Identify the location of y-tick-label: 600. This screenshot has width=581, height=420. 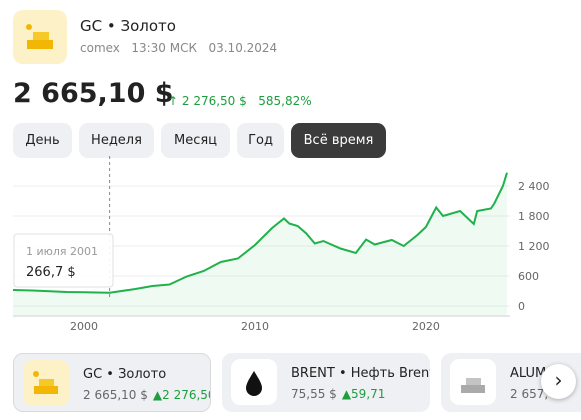
(528, 276).